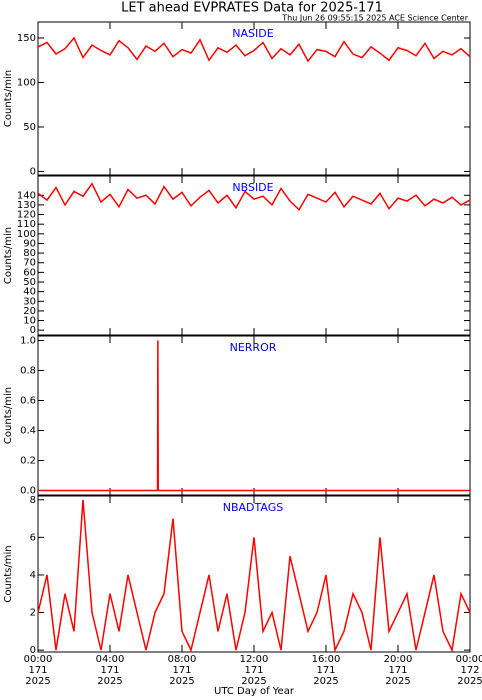 The width and height of the screenshot is (482, 700). Describe the element at coordinates (33, 575) in the screenshot. I see `y-tick-label: 4` at that location.